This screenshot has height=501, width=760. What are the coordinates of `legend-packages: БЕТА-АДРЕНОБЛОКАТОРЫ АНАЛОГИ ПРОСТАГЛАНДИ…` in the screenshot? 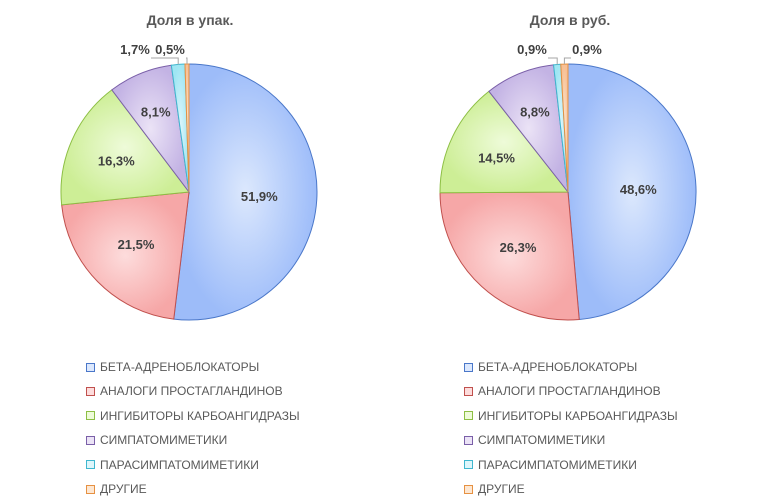 It's located at (193, 428).